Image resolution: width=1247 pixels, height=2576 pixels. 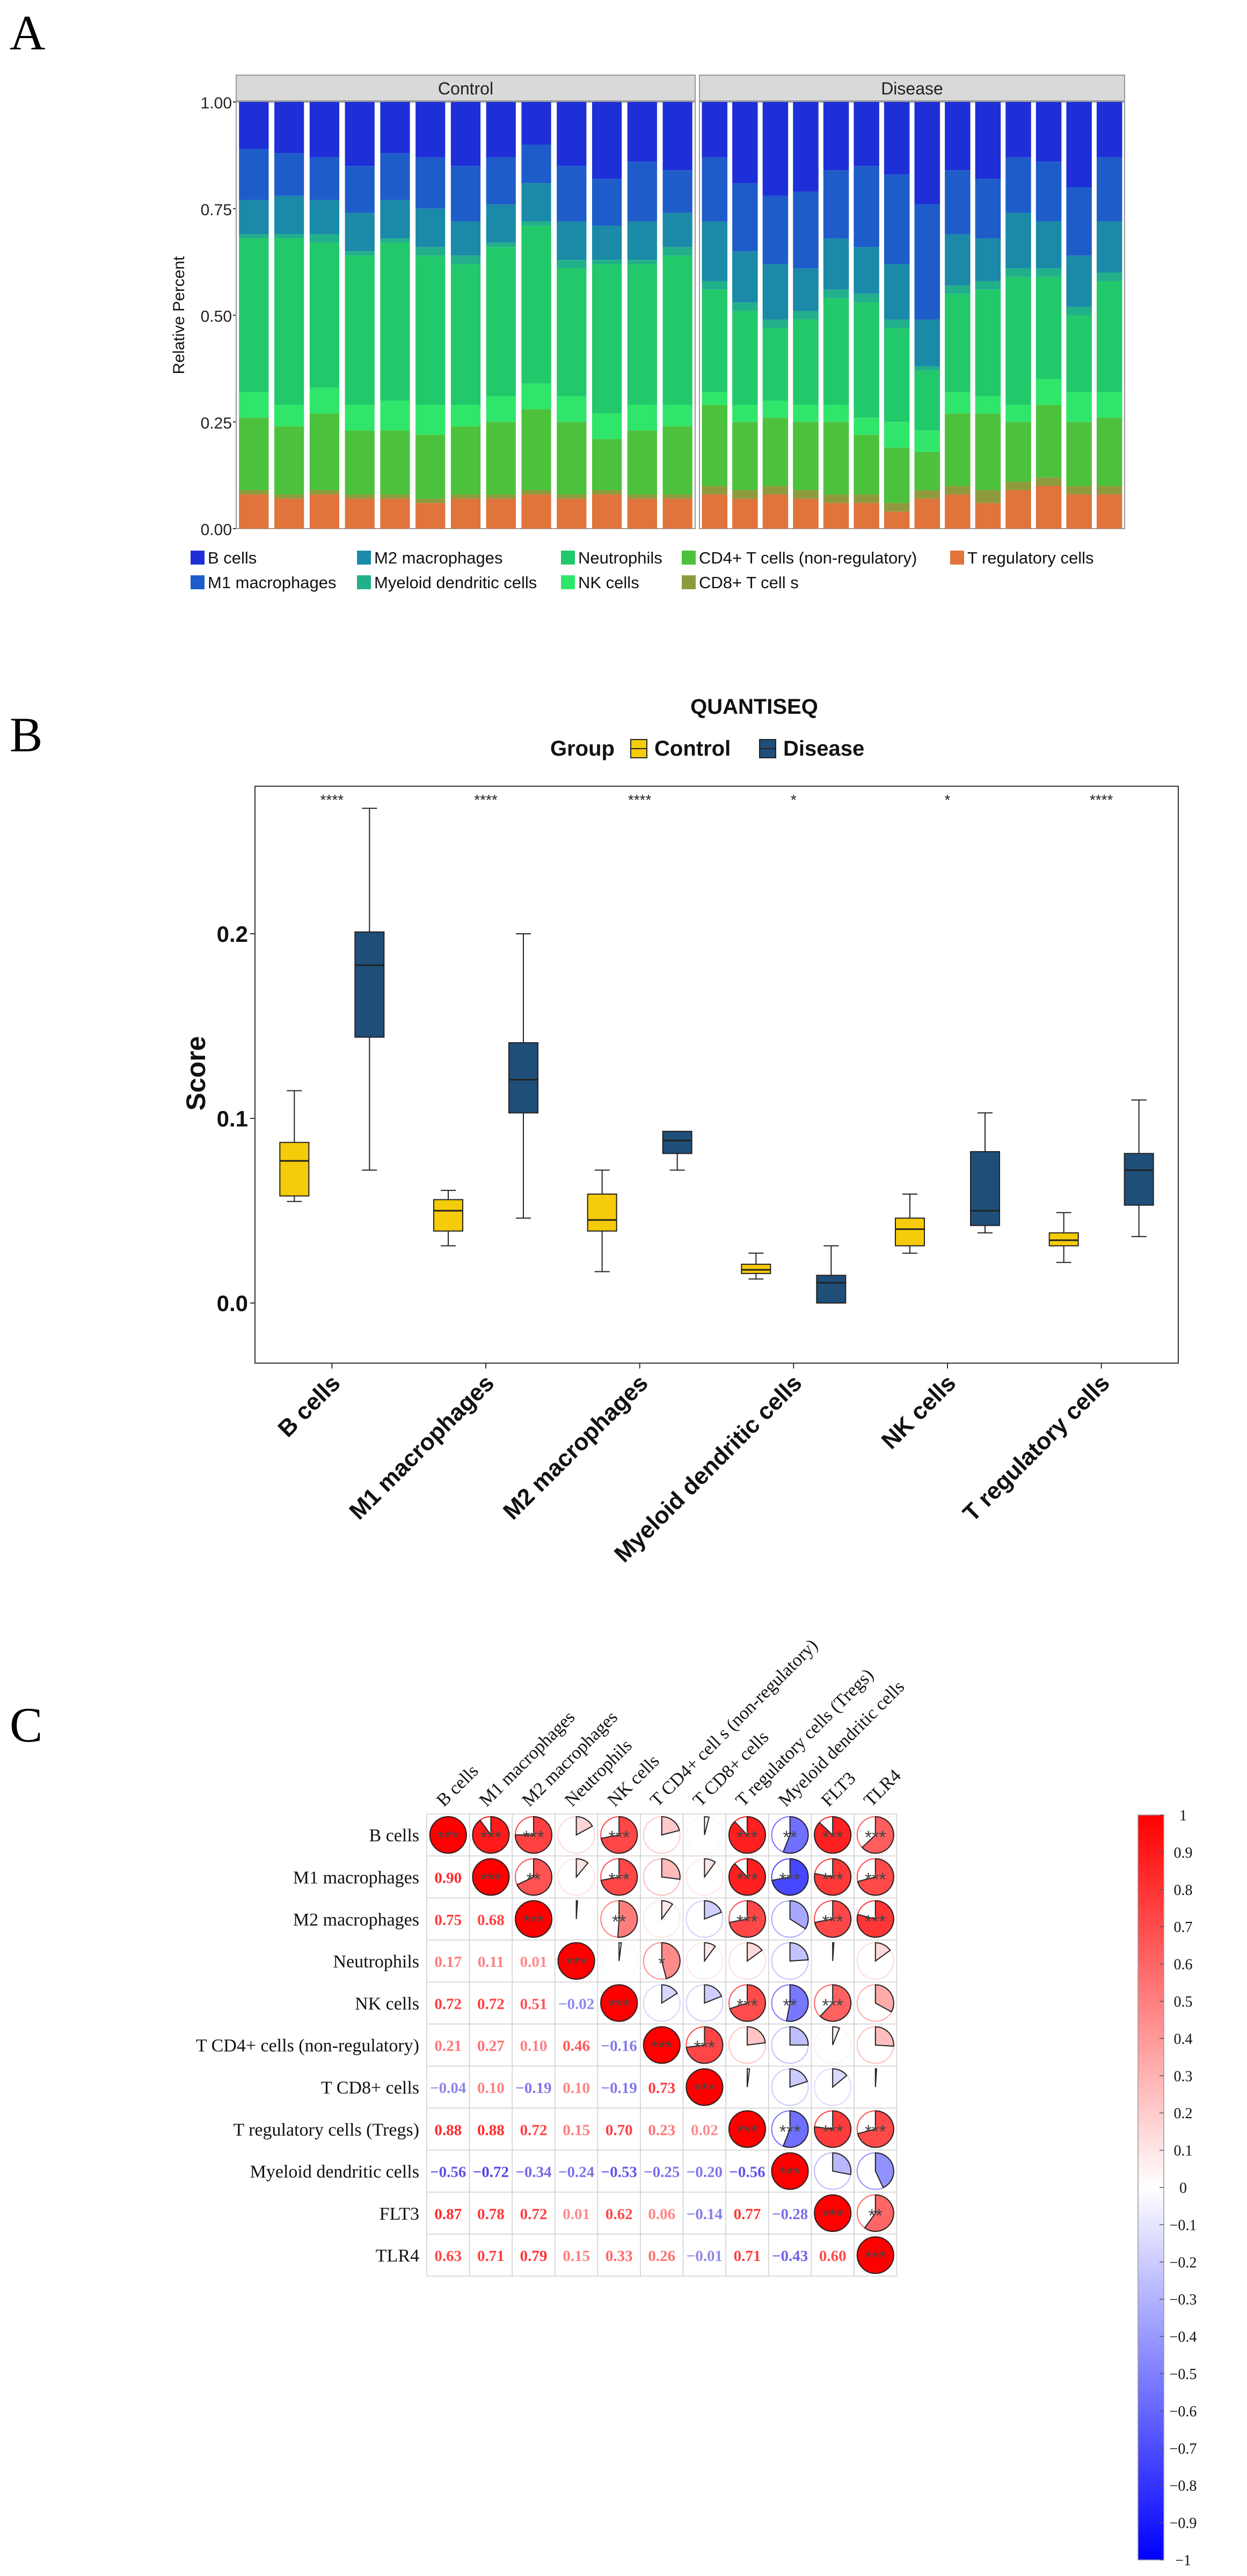 What do you see at coordinates (1101, 800) in the screenshot?
I see `significance-label: ****` at bounding box center [1101, 800].